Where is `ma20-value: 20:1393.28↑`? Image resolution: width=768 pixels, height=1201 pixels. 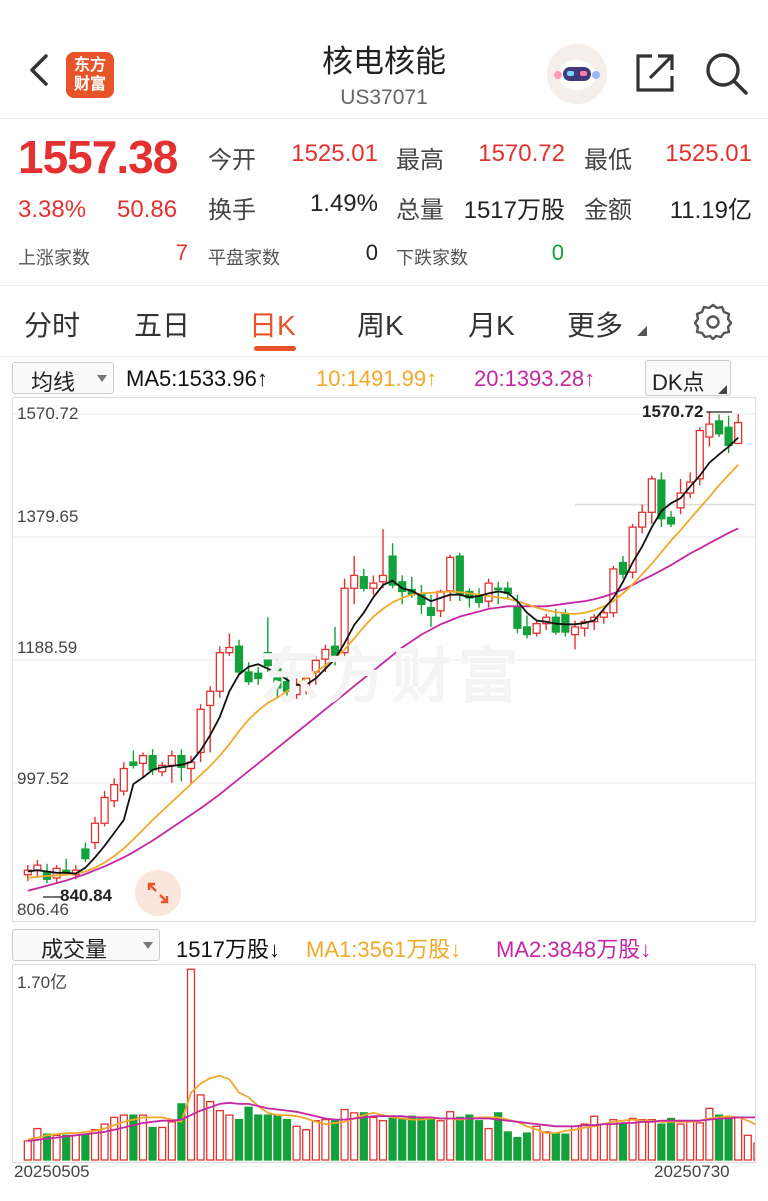 ma20-value: 20:1393.28↑ is located at coordinates (535, 378).